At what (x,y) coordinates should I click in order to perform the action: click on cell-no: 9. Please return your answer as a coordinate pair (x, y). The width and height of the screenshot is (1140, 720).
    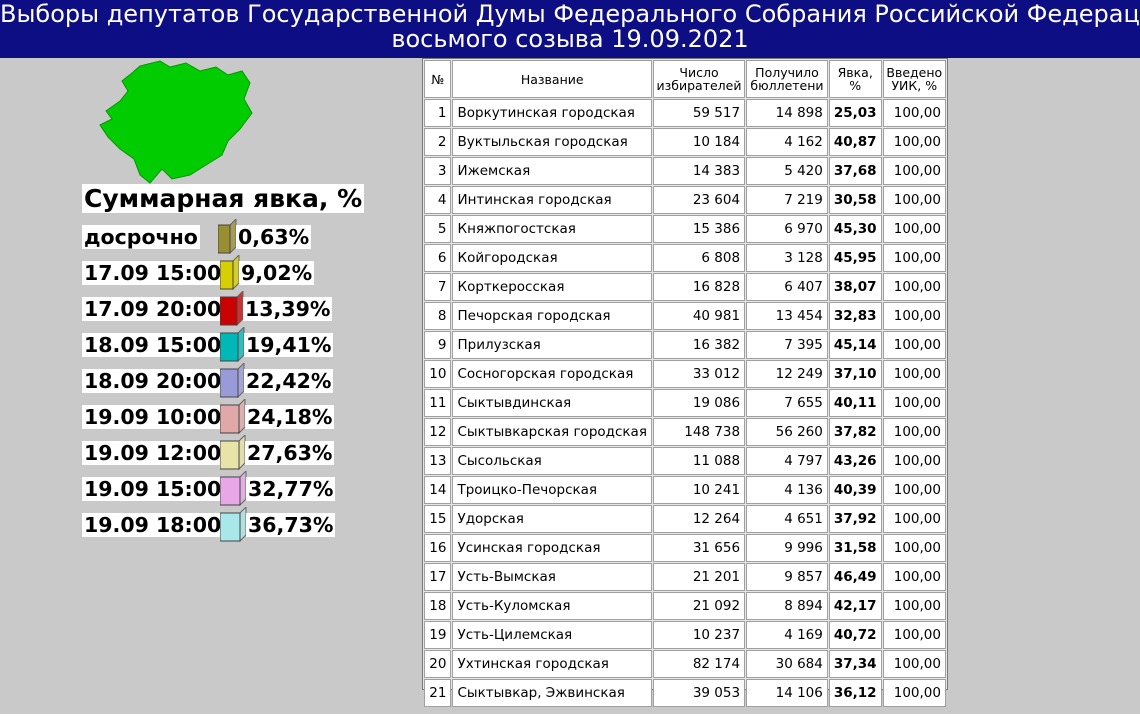
    Looking at the image, I should click on (438, 345).